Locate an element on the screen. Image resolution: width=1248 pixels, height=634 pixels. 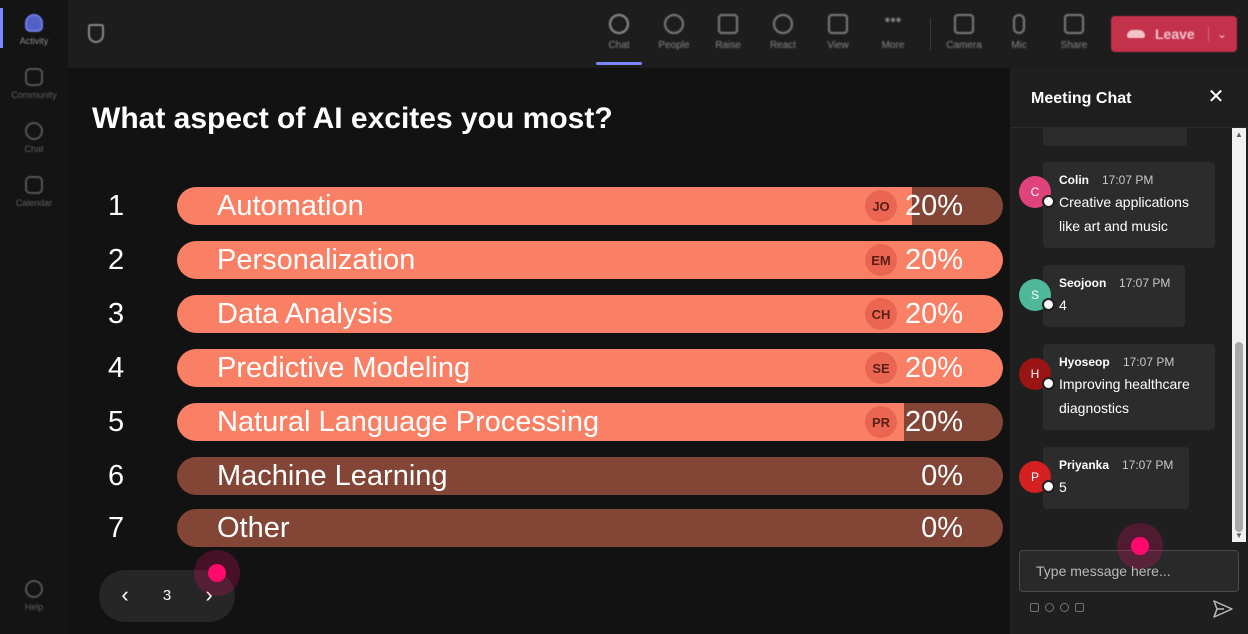
chat-button: Chat is located at coordinates (619, 34).